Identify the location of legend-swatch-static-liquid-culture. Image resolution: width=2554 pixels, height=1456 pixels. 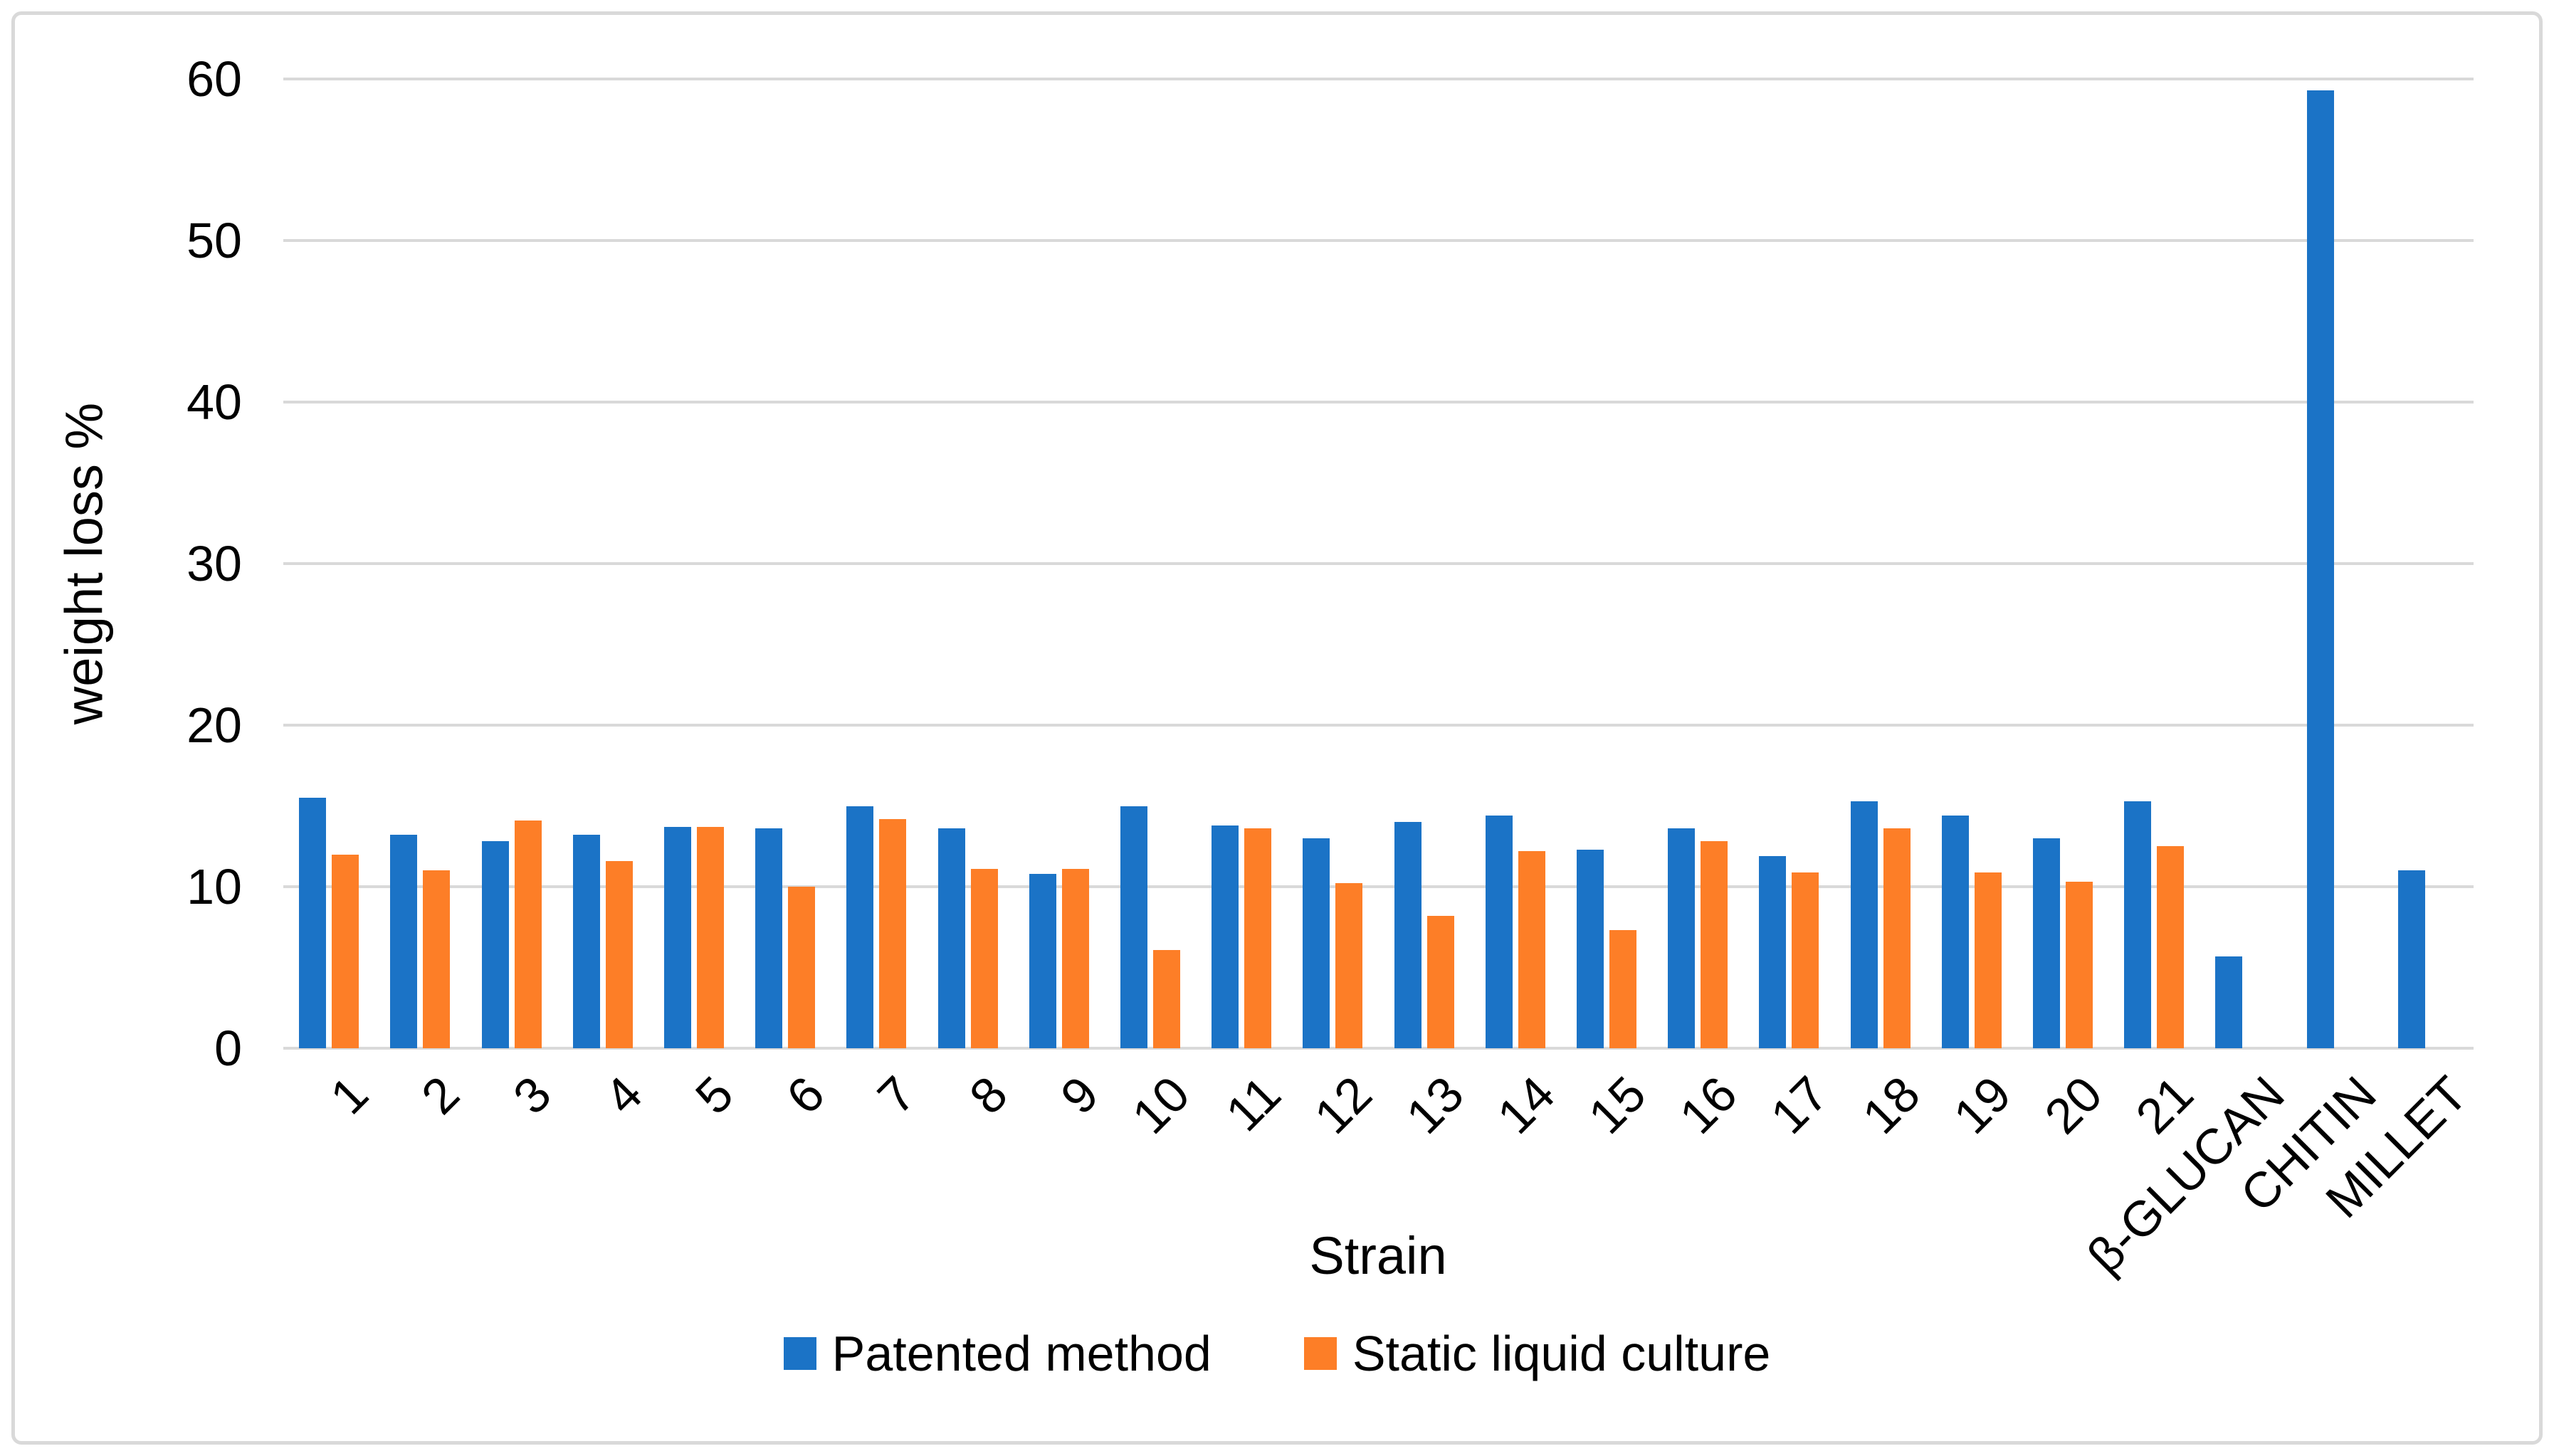
(1320, 1353).